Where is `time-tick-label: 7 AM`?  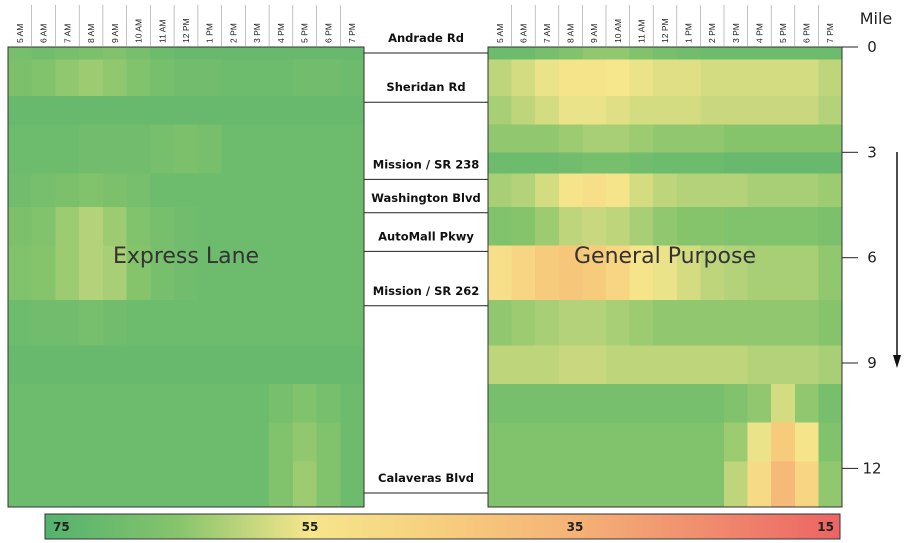 time-tick-label: 7 AM is located at coordinates (547, 33).